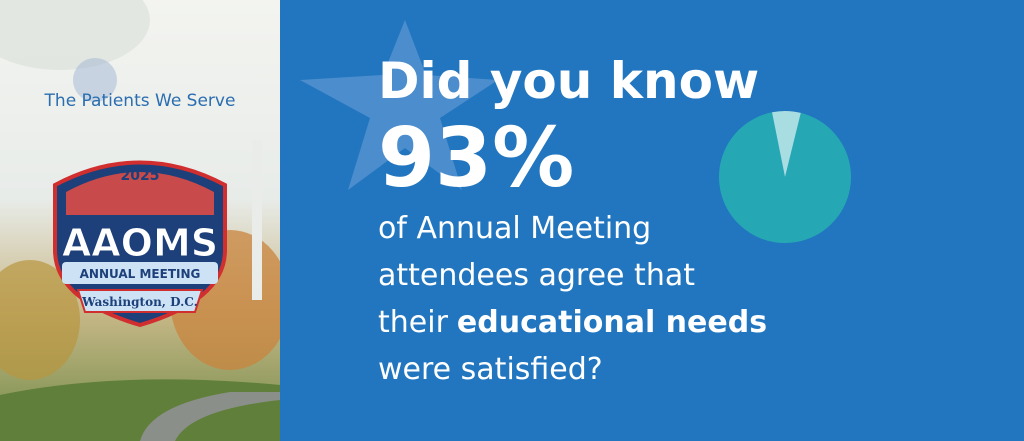 The image size is (1024, 441). What do you see at coordinates (413, 322) in the screenshot?
I see `body-text-segment: their` at bounding box center [413, 322].